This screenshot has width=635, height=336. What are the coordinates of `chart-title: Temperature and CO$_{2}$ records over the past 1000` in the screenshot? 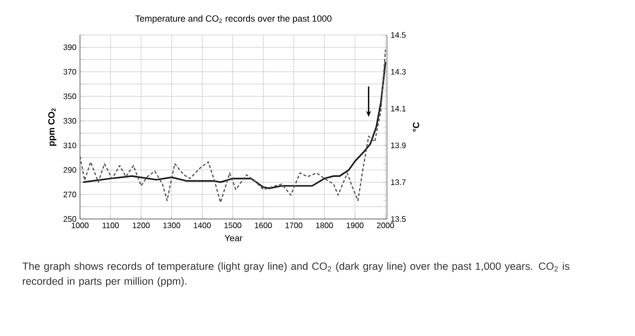 It's located at (233, 19).